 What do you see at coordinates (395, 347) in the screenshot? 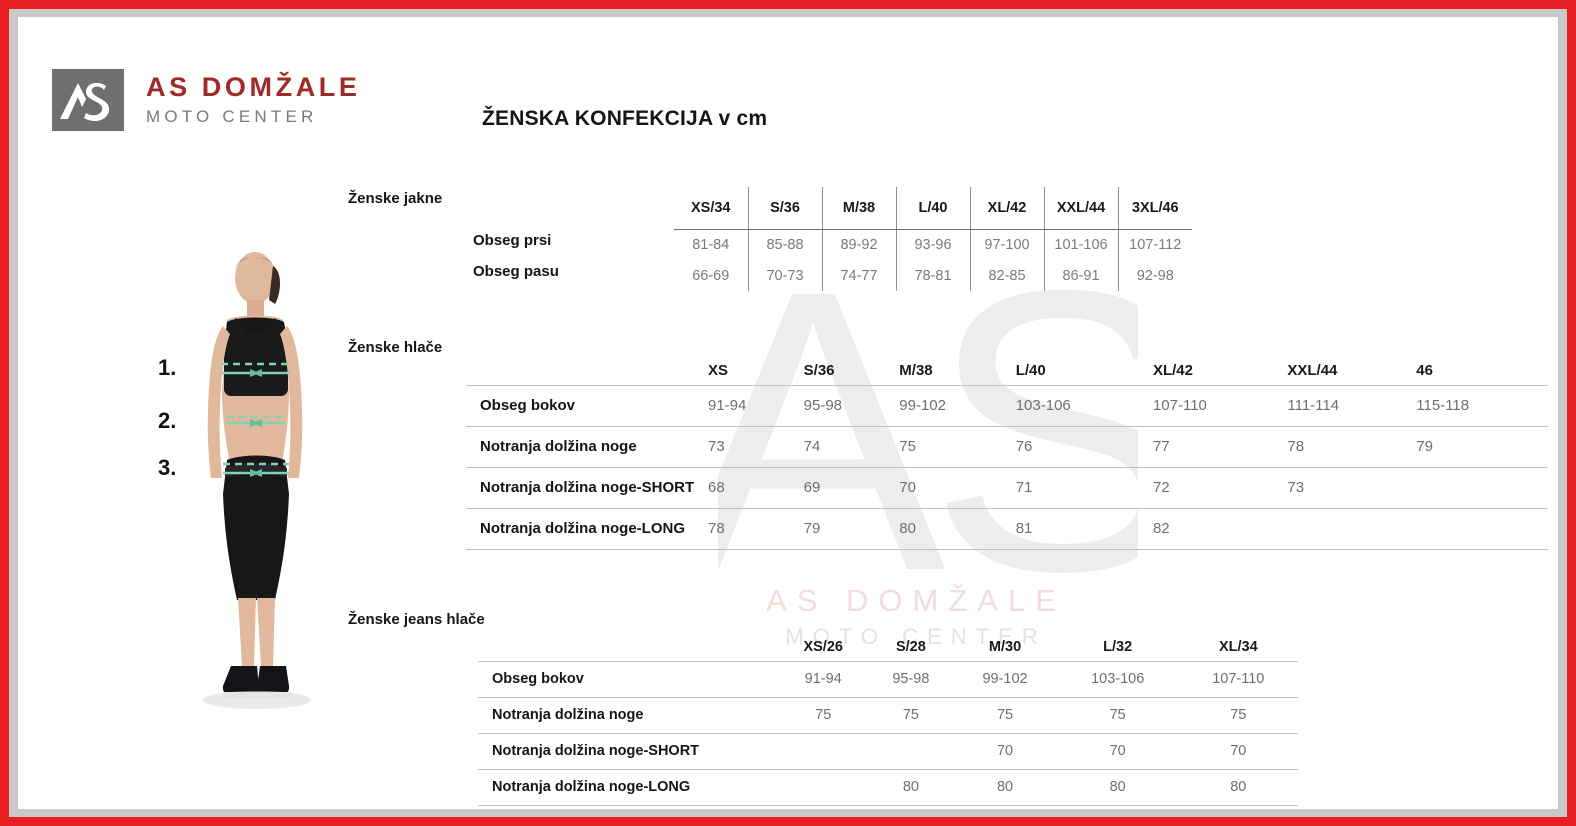
I see `section-label-pants: Ženske hlače` at bounding box center [395, 347].